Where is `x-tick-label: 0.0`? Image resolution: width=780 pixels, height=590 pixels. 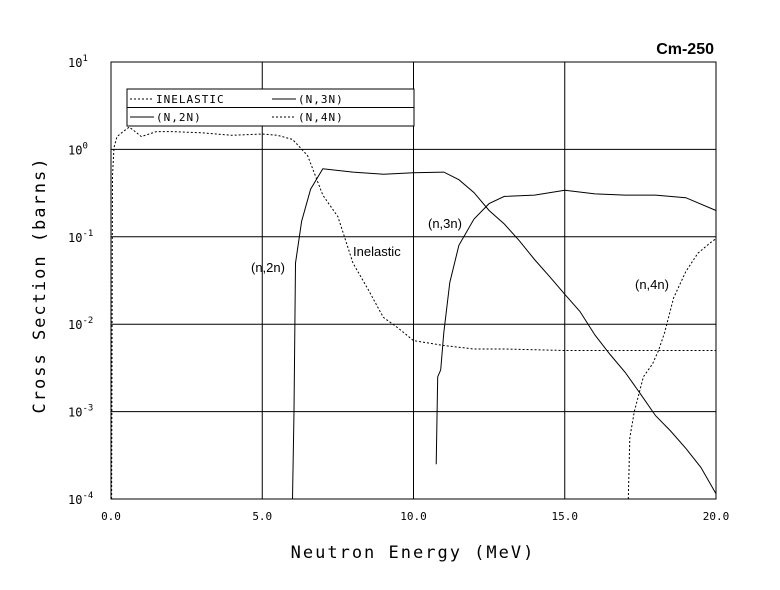
x-tick-label: 0.0 is located at coordinates (111, 516).